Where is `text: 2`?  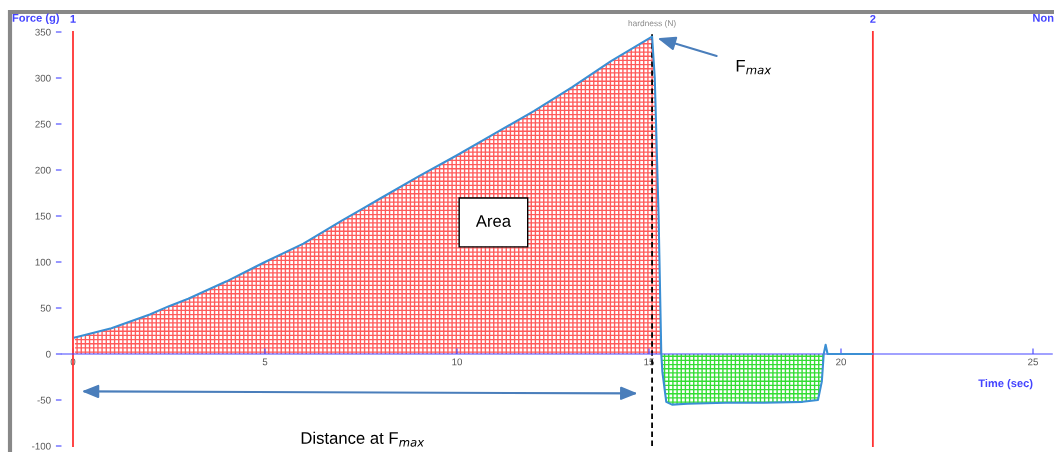
text: 2 is located at coordinates (873, 18).